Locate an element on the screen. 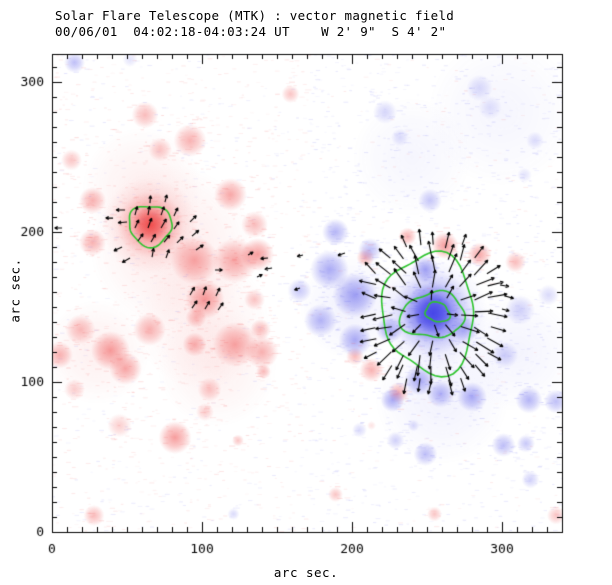 This screenshot has height=585, width=612. x-axis-label: arc sec. is located at coordinates (306, 572).